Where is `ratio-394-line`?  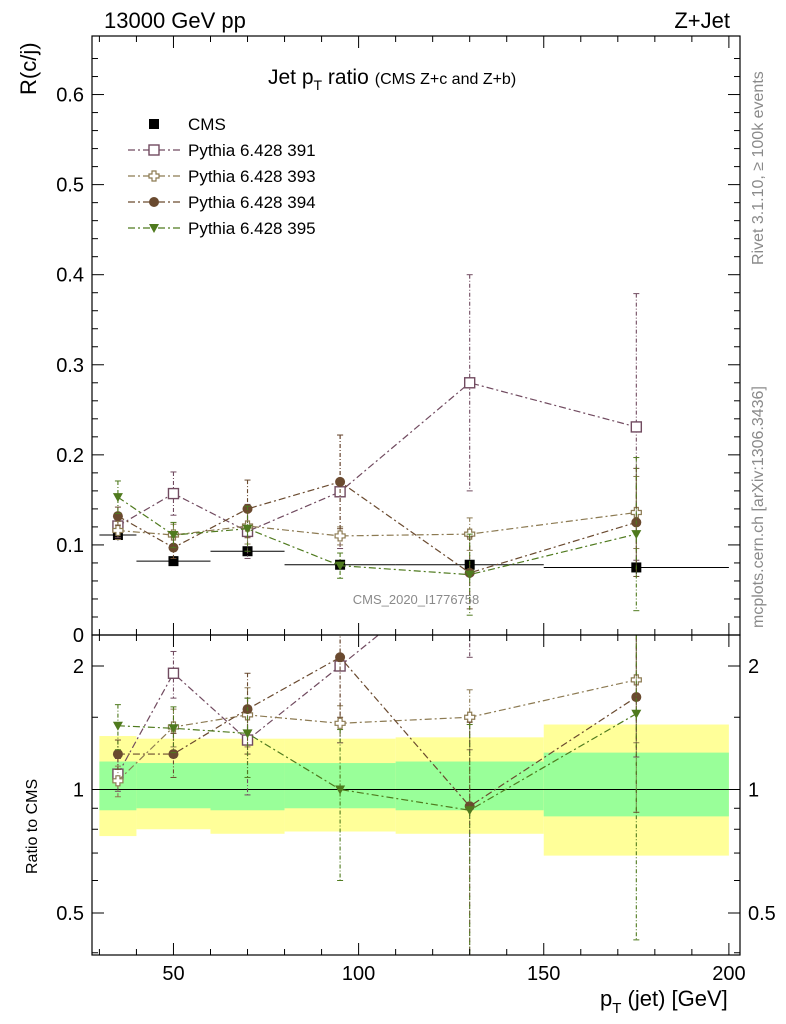
ratio-394-line is located at coordinates (377, 732).